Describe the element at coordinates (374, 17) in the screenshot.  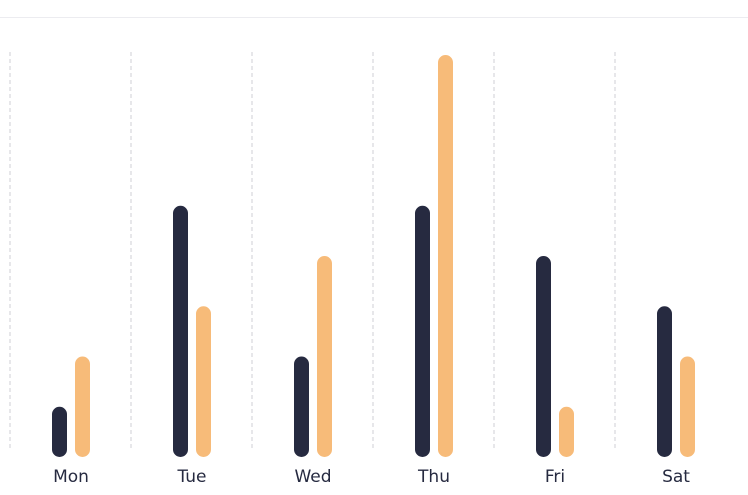
I see `top-divider` at that location.